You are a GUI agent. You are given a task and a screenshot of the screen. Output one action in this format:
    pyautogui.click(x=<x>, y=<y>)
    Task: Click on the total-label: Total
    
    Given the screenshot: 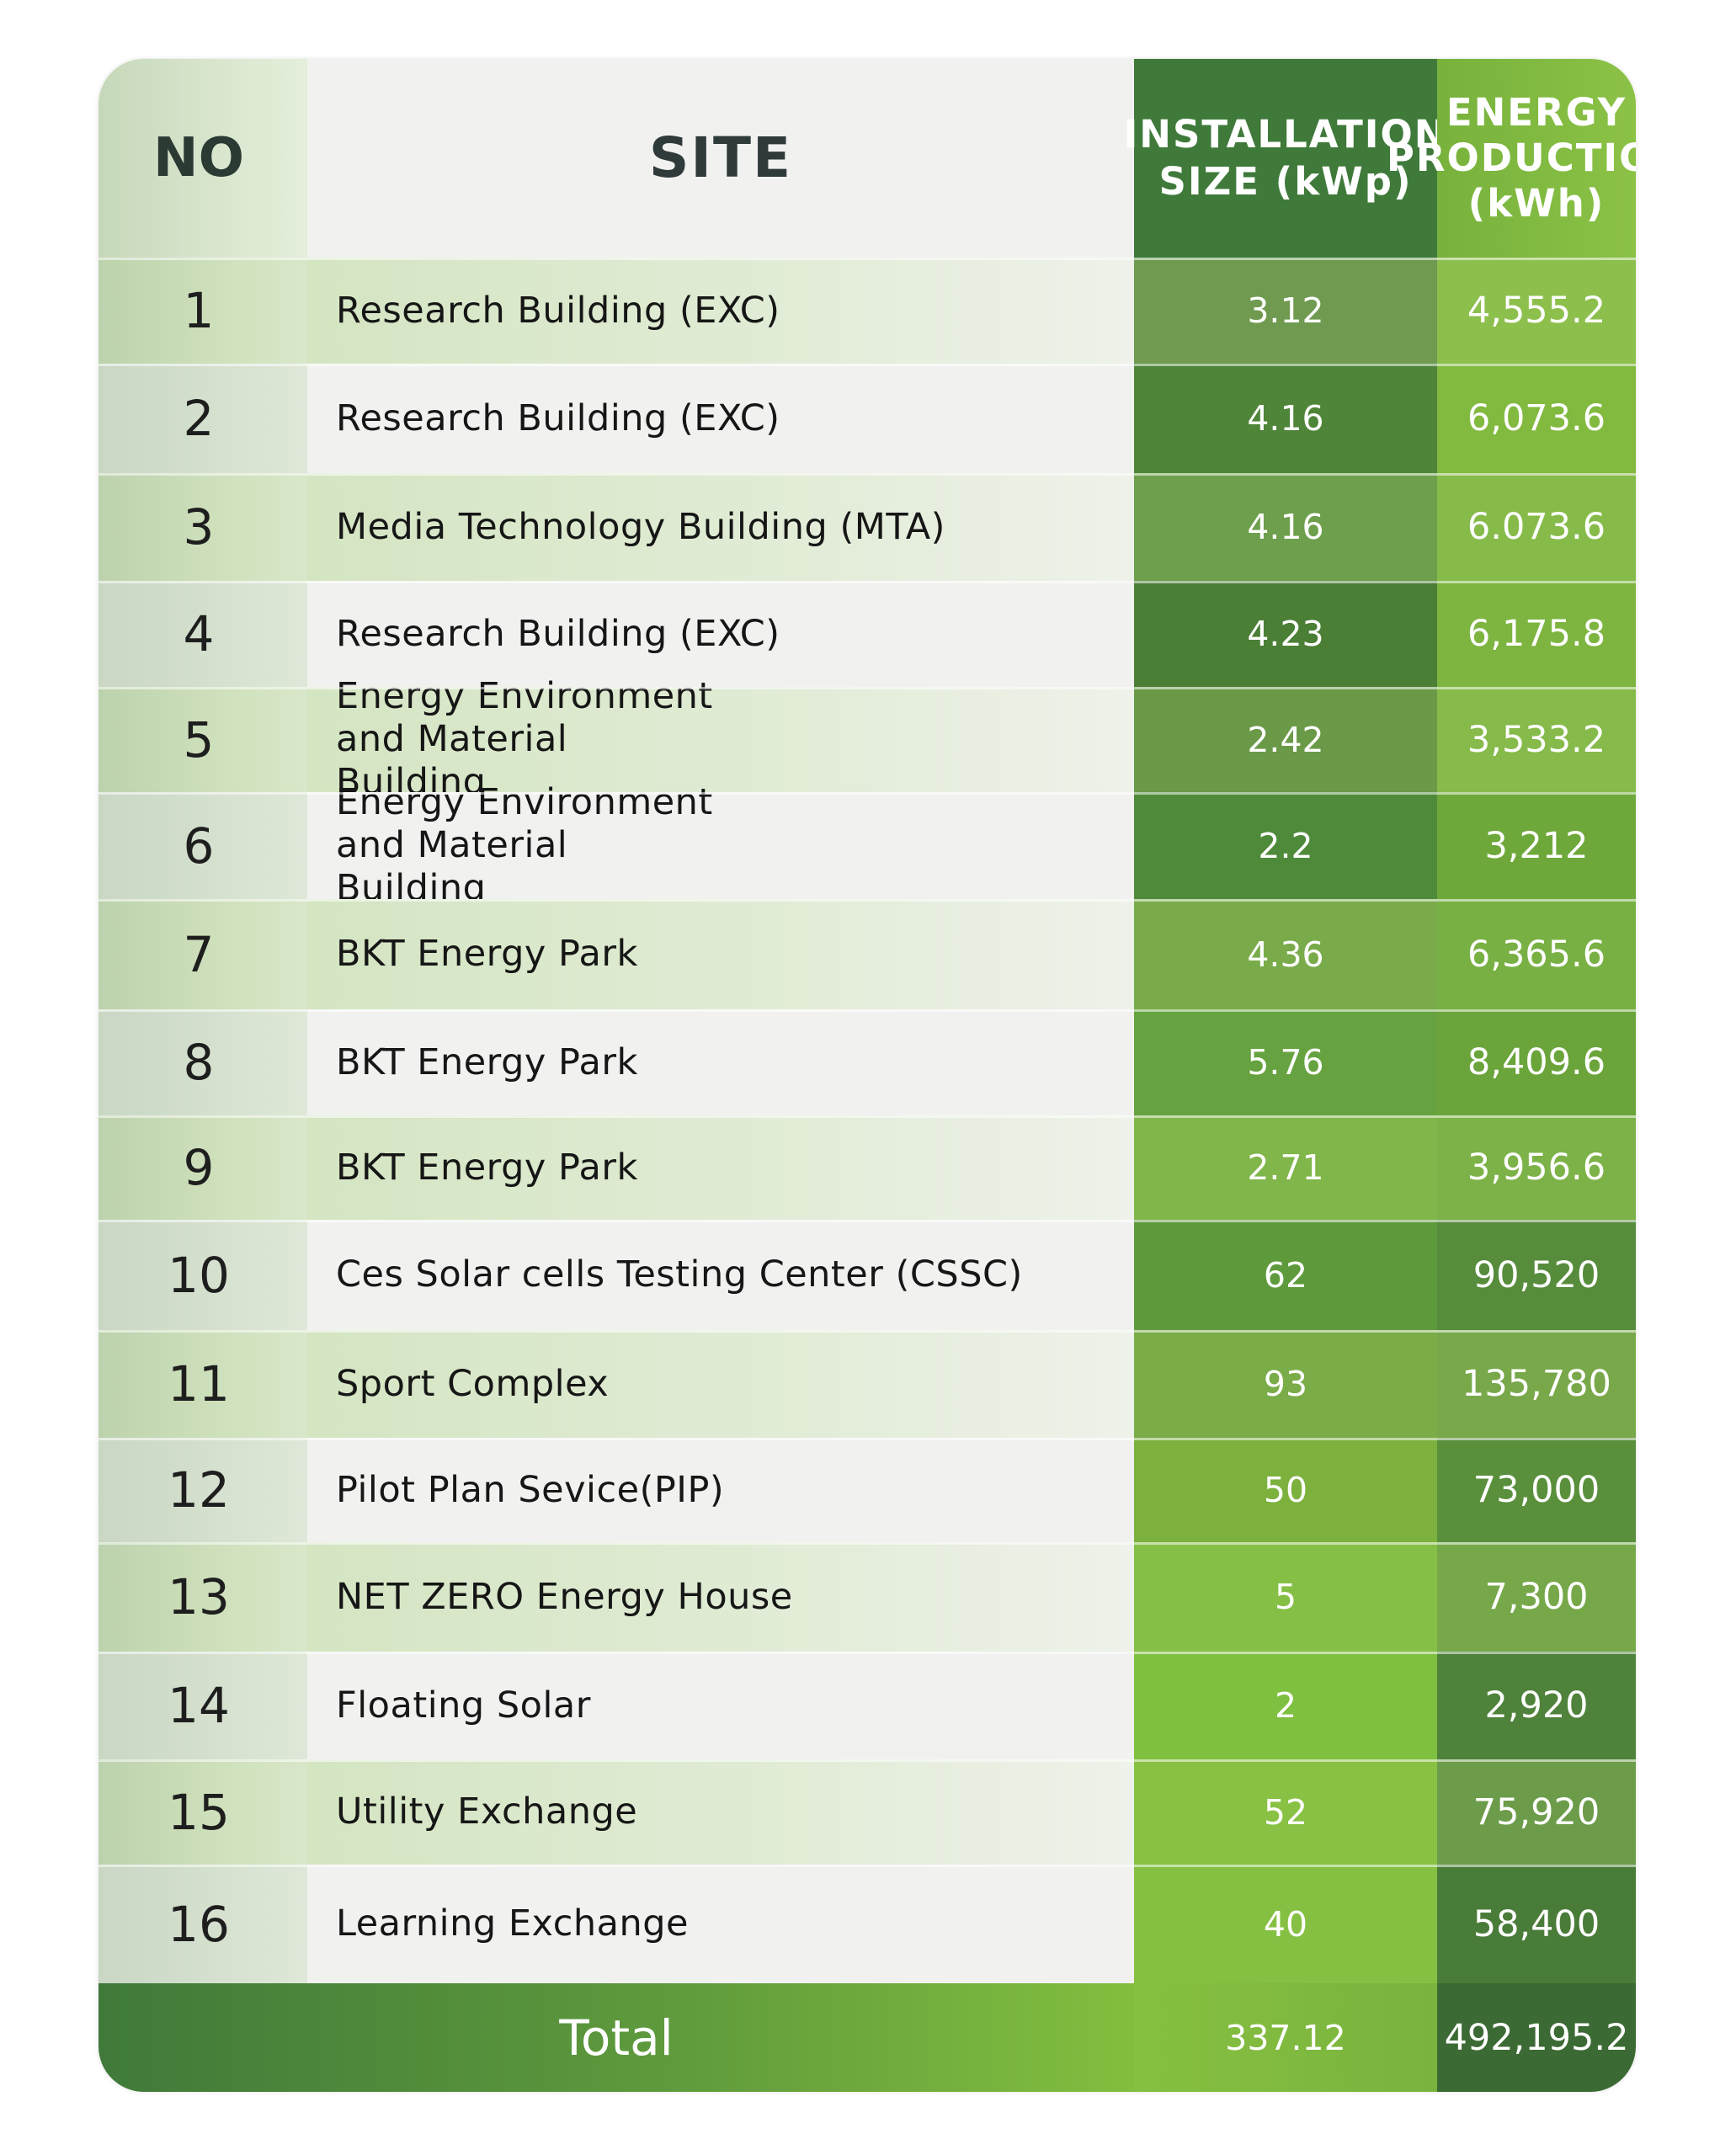 What is the action you would take?
    pyautogui.click(x=616, y=2037)
    